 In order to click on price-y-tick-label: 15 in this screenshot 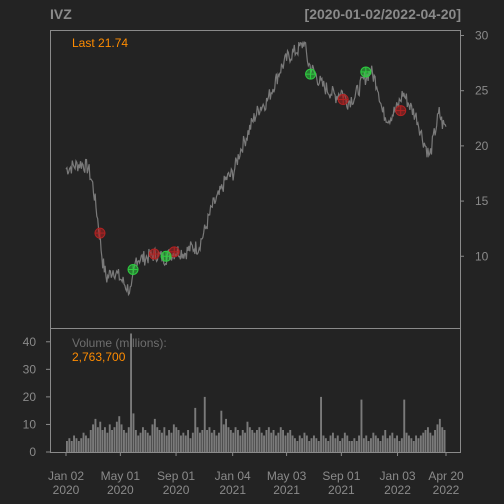, I will do `click(482, 201)`.